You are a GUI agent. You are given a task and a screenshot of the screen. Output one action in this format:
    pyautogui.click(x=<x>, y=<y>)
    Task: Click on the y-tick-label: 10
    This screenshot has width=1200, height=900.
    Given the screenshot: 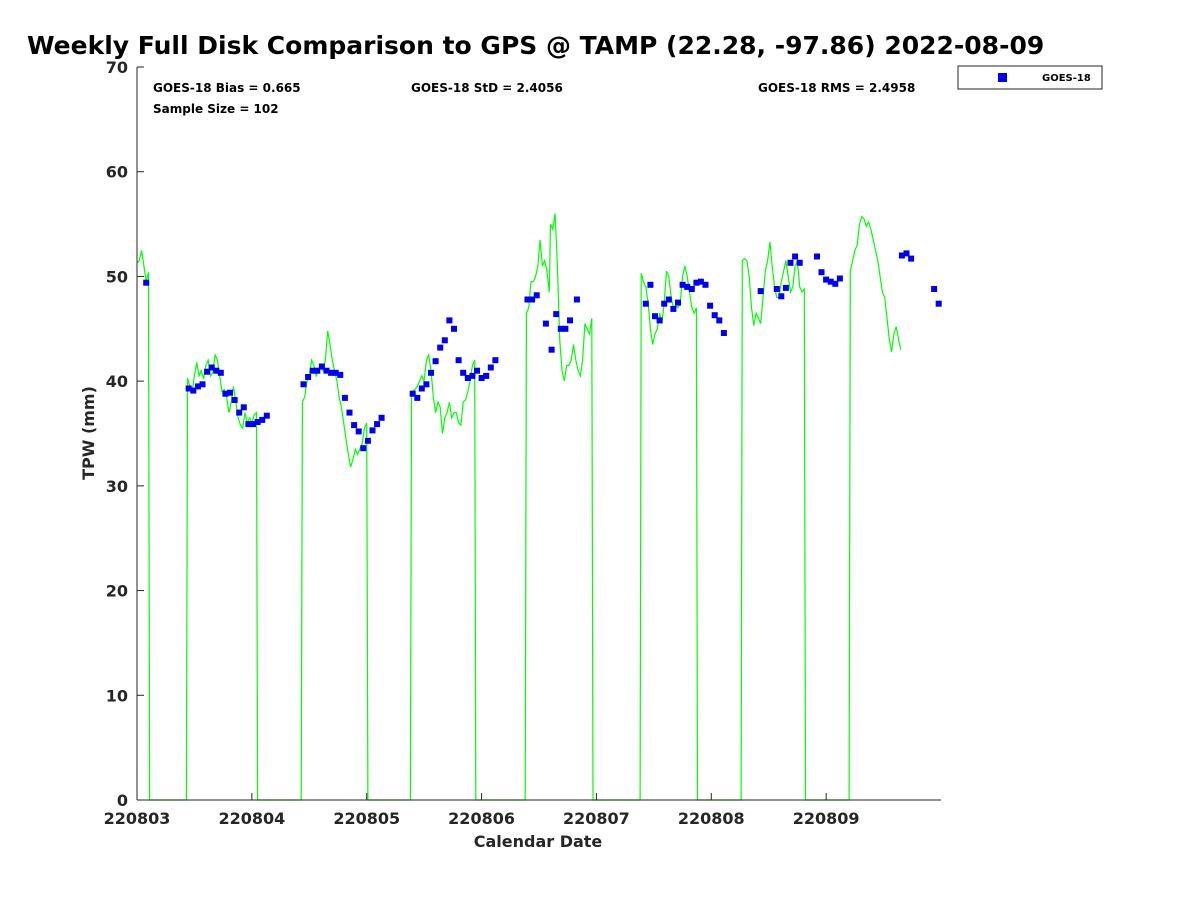 What is the action you would take?
    pyautogui.click(x=117, y=695)
    